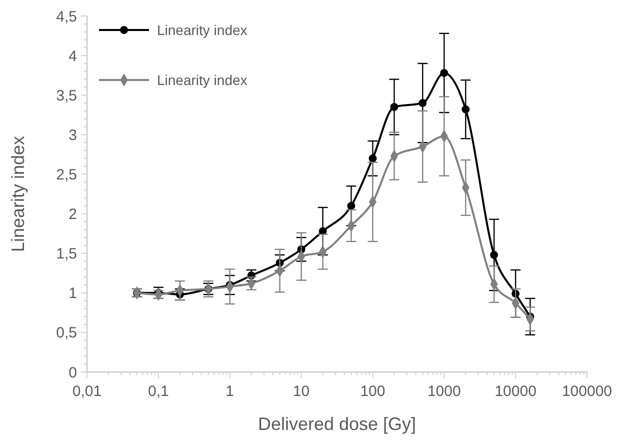 This screenshot has height=442, width=626. What do you see at coordinates (72, 293) in the screenshot?
I see `y-tick-label: 1` at bounding box center [72, 293].